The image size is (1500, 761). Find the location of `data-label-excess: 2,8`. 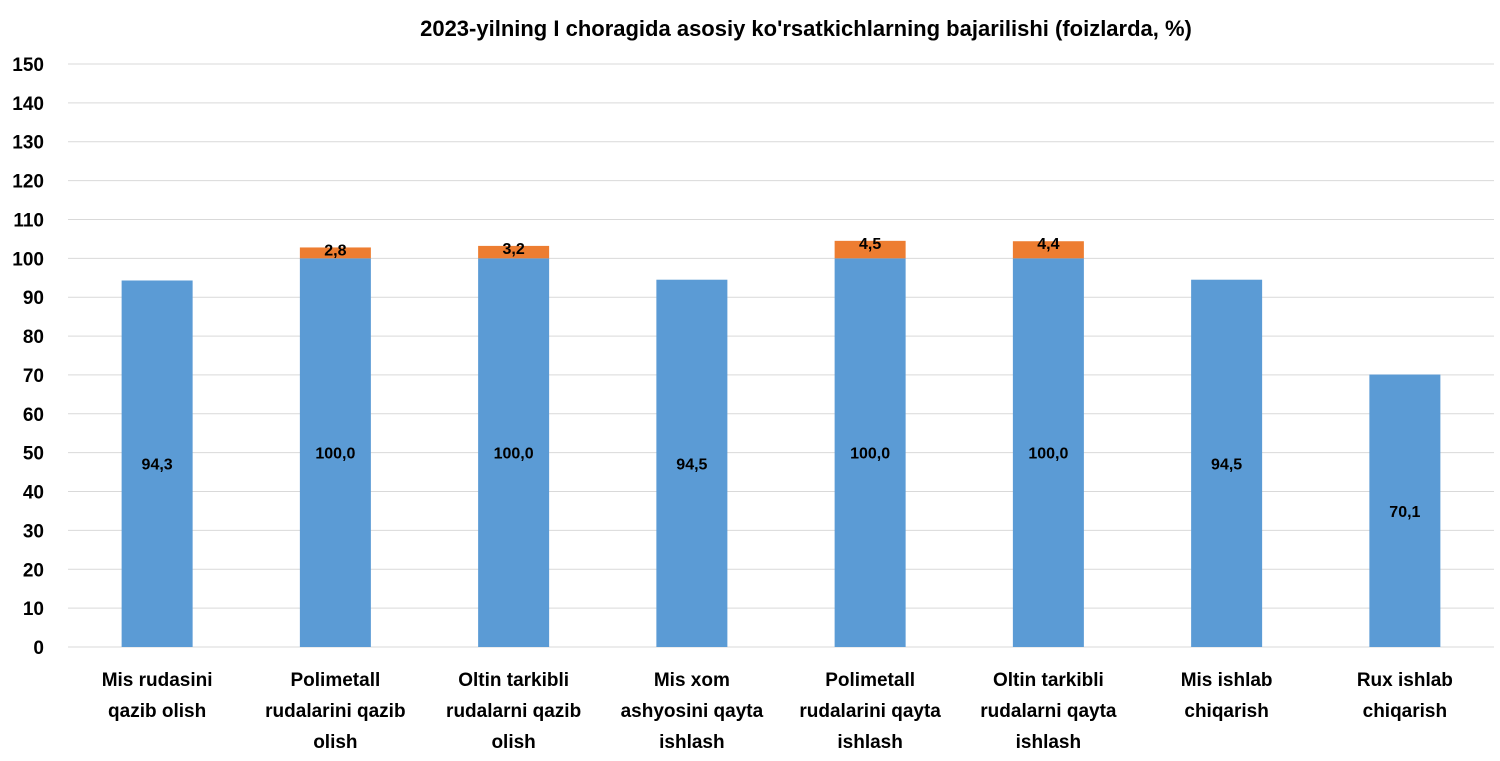

data-label-excess: 2,8 is located at coordinates (335, 250).